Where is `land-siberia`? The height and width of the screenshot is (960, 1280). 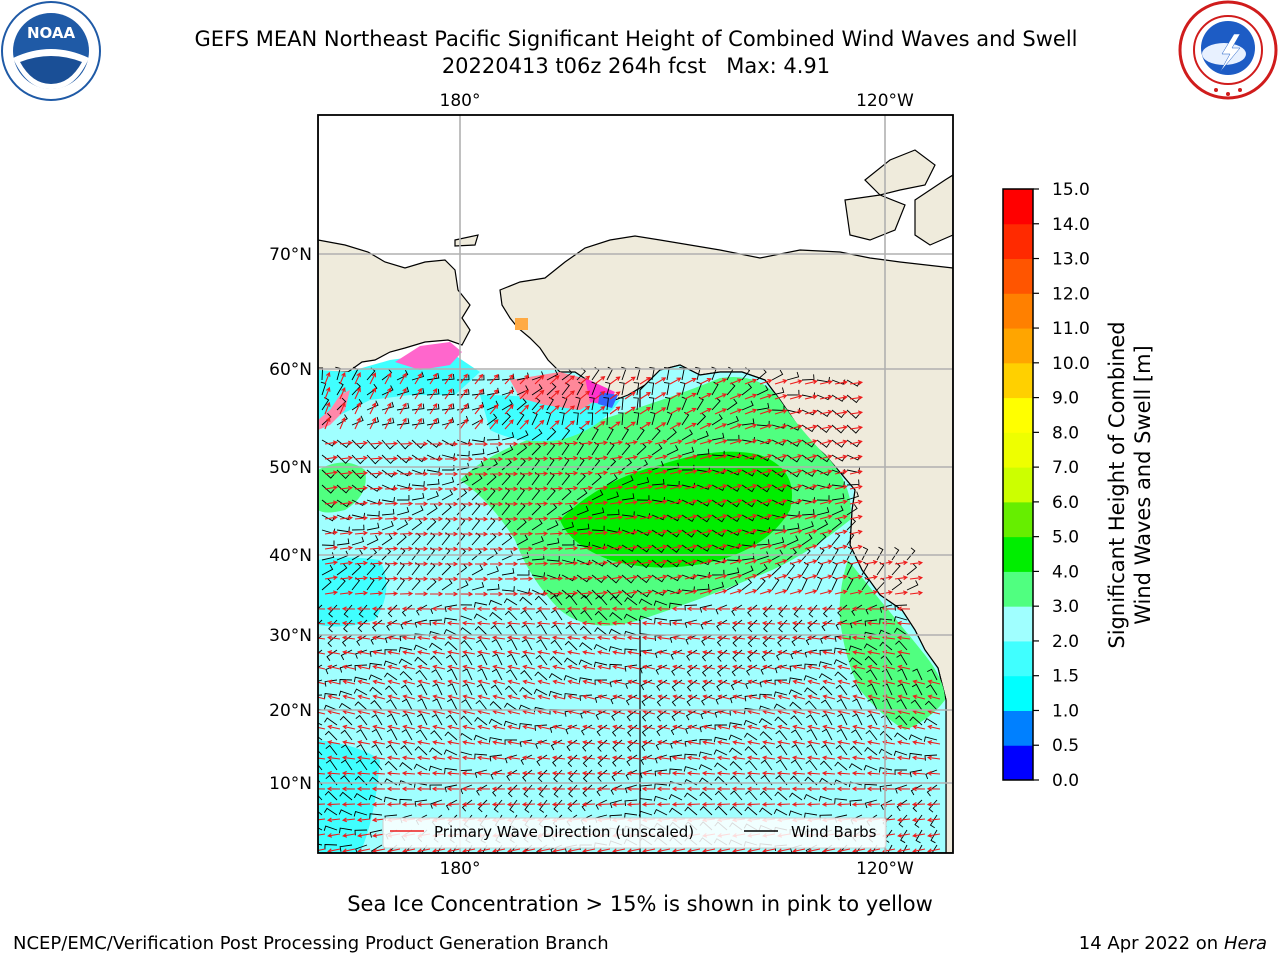 land-siberia is located at coordinates (394, 244).